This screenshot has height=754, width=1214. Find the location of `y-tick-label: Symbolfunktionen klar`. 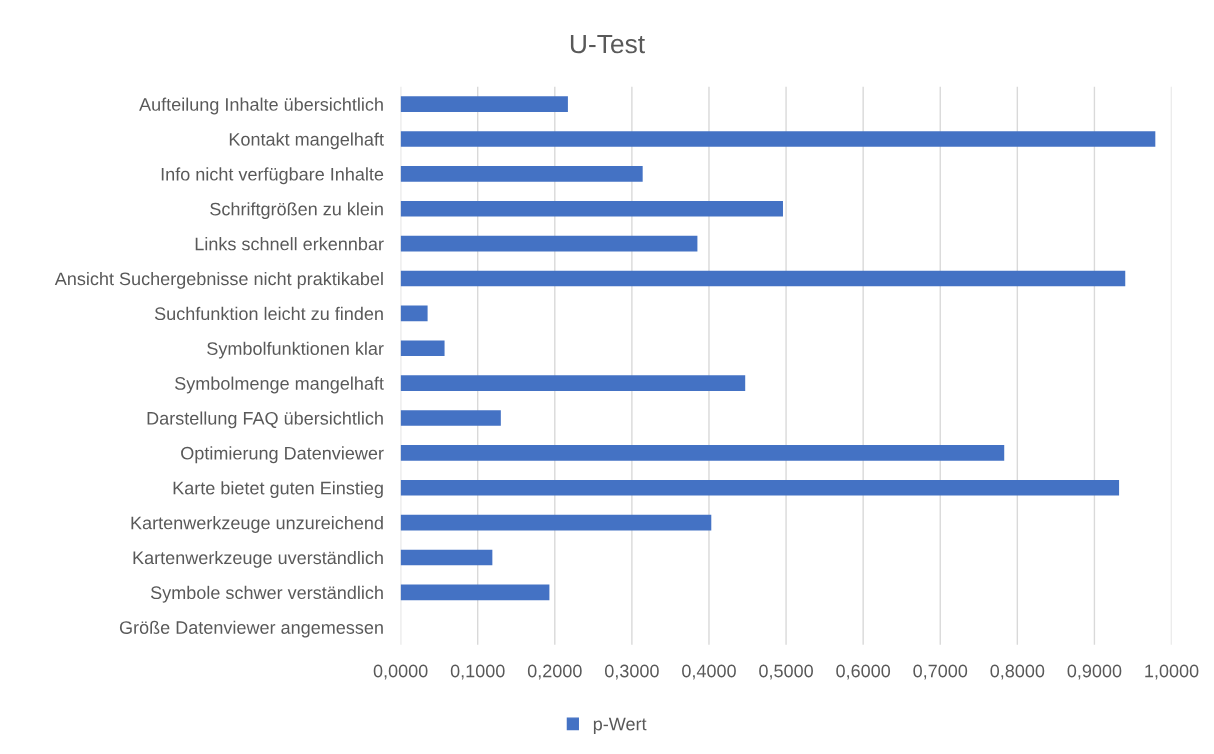

y-tick-label: Symbolfunktionen klar is located at coordinates (295, 350).